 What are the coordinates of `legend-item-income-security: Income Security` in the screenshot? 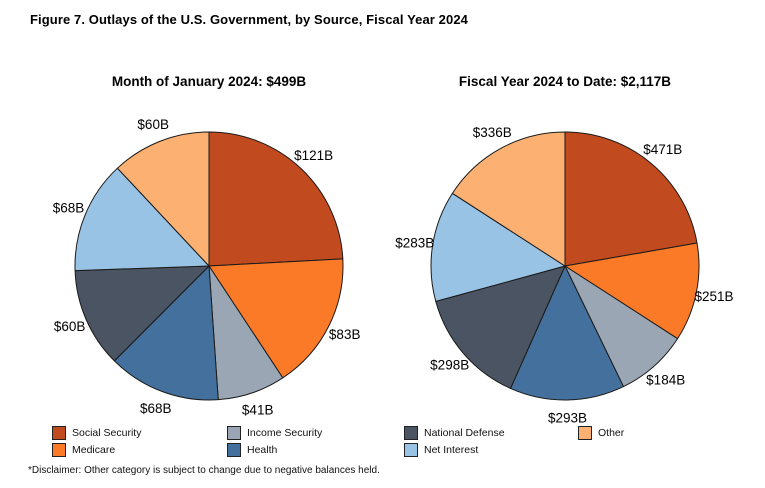 It's located at (315, 432).